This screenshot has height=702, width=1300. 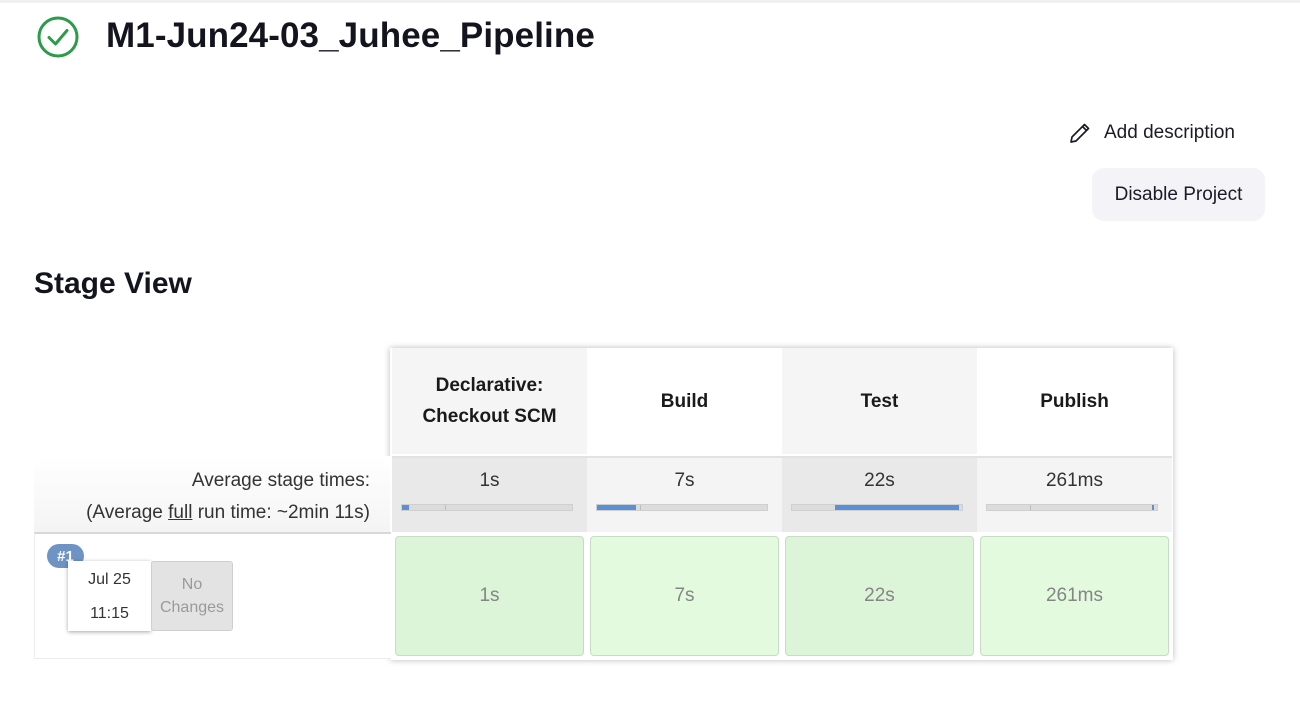 I want to click on stage-result-build: 7s, so click(x=684, y=596).